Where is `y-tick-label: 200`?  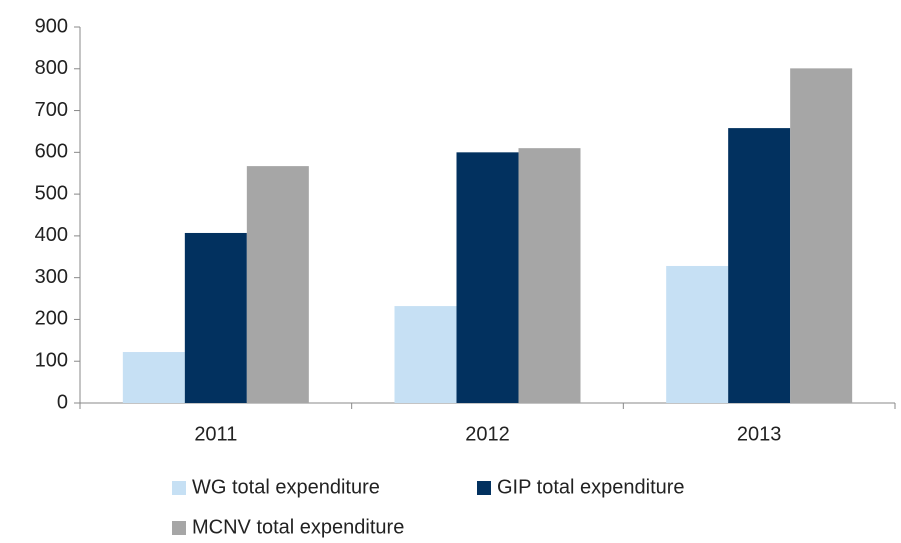
y-tick-label: 200 is located at coordinates (51, 319).